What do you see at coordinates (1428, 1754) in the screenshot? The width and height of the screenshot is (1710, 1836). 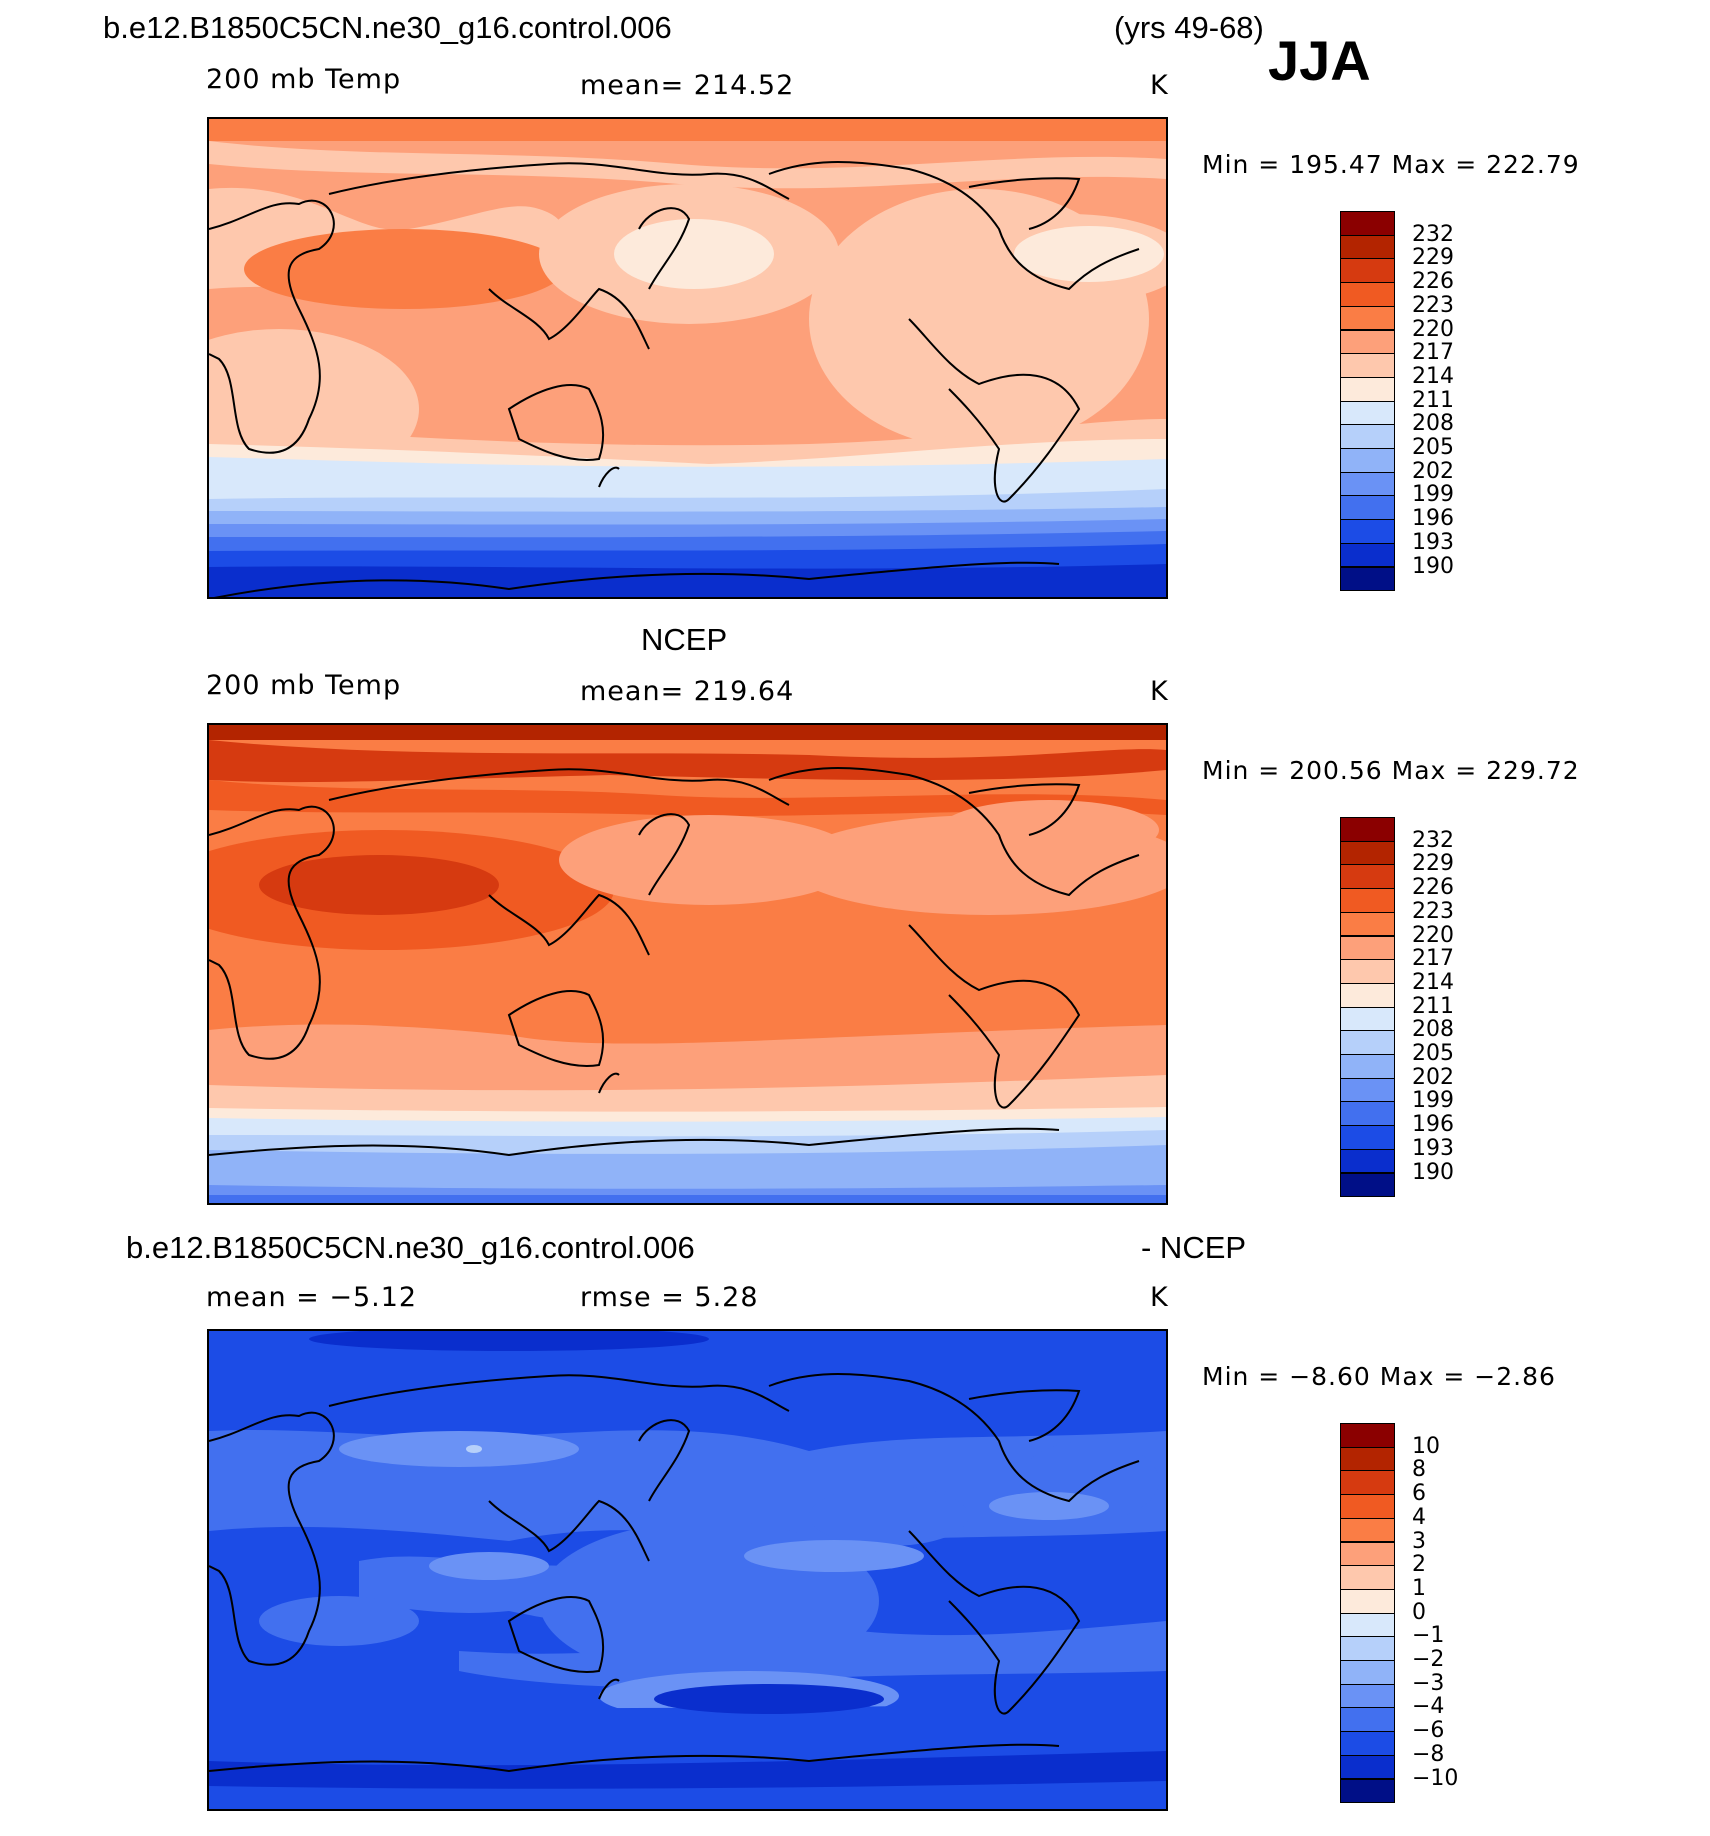 I see `colorbar-level-label: −8` at bounding box center [1428, 1754].